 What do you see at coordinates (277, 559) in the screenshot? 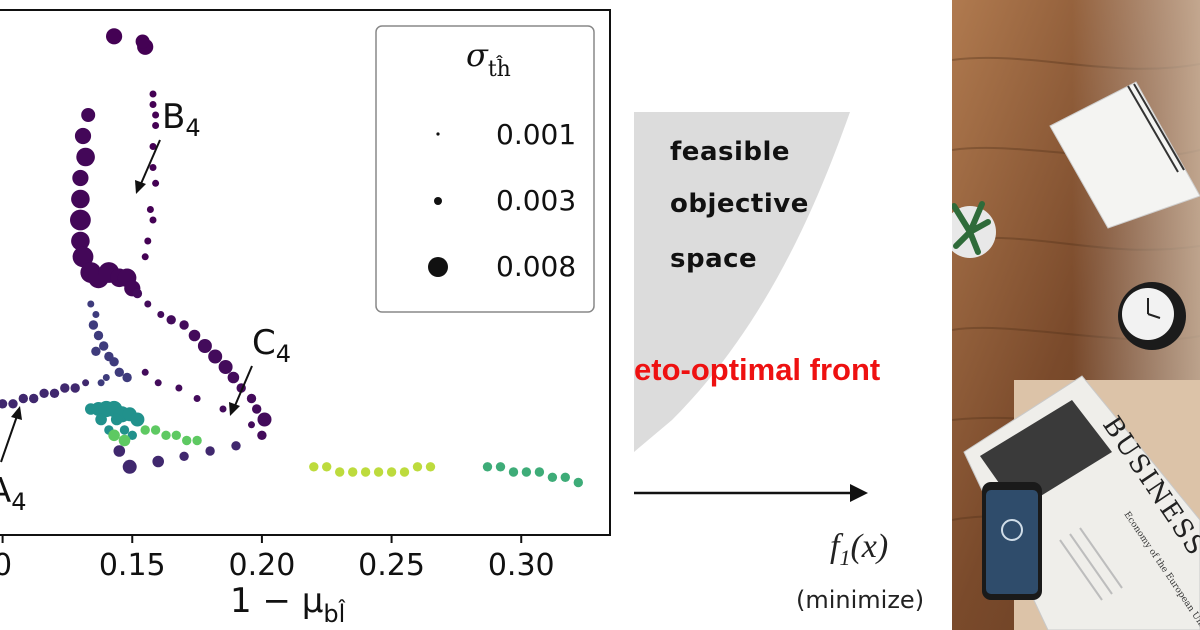
I see `x-axis-ticks: 0 0.15 0.20 0.25 0.30` at bounding box center [277, 559].